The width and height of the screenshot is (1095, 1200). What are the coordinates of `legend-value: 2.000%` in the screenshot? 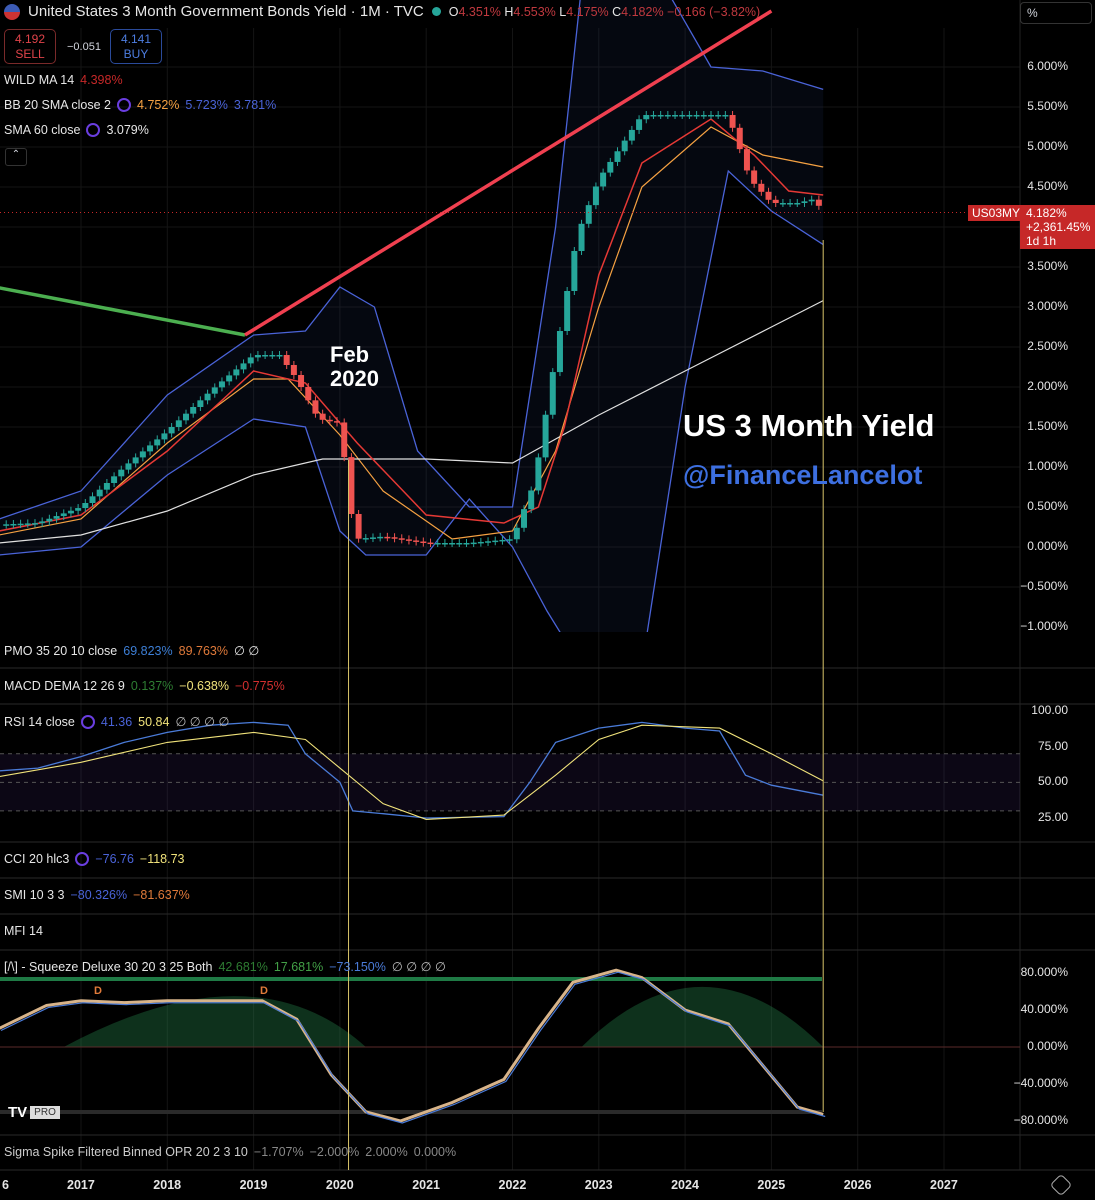 It's located at (386, 1152).